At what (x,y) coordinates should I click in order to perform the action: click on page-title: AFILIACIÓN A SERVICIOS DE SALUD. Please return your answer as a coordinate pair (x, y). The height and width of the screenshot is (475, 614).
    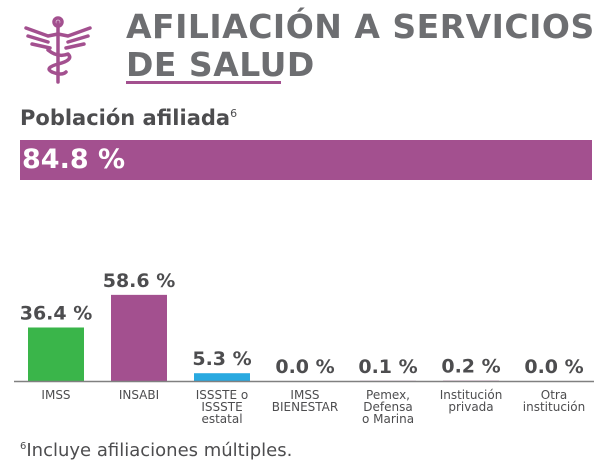
    Looking at the image, I should click on (360, 46).